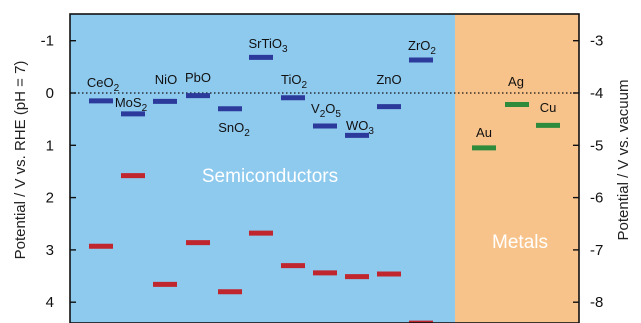  I want to click on material-label-v2o5: V2​O5​, so click(326, 110).